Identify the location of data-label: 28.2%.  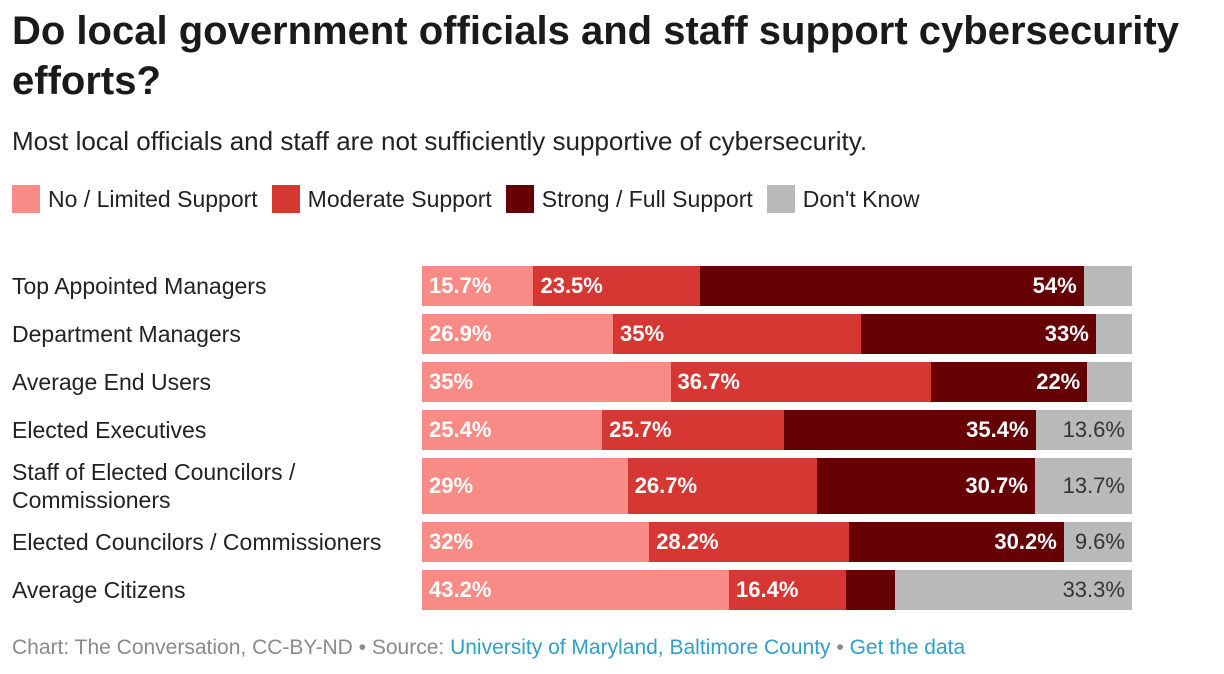
(687, 541).